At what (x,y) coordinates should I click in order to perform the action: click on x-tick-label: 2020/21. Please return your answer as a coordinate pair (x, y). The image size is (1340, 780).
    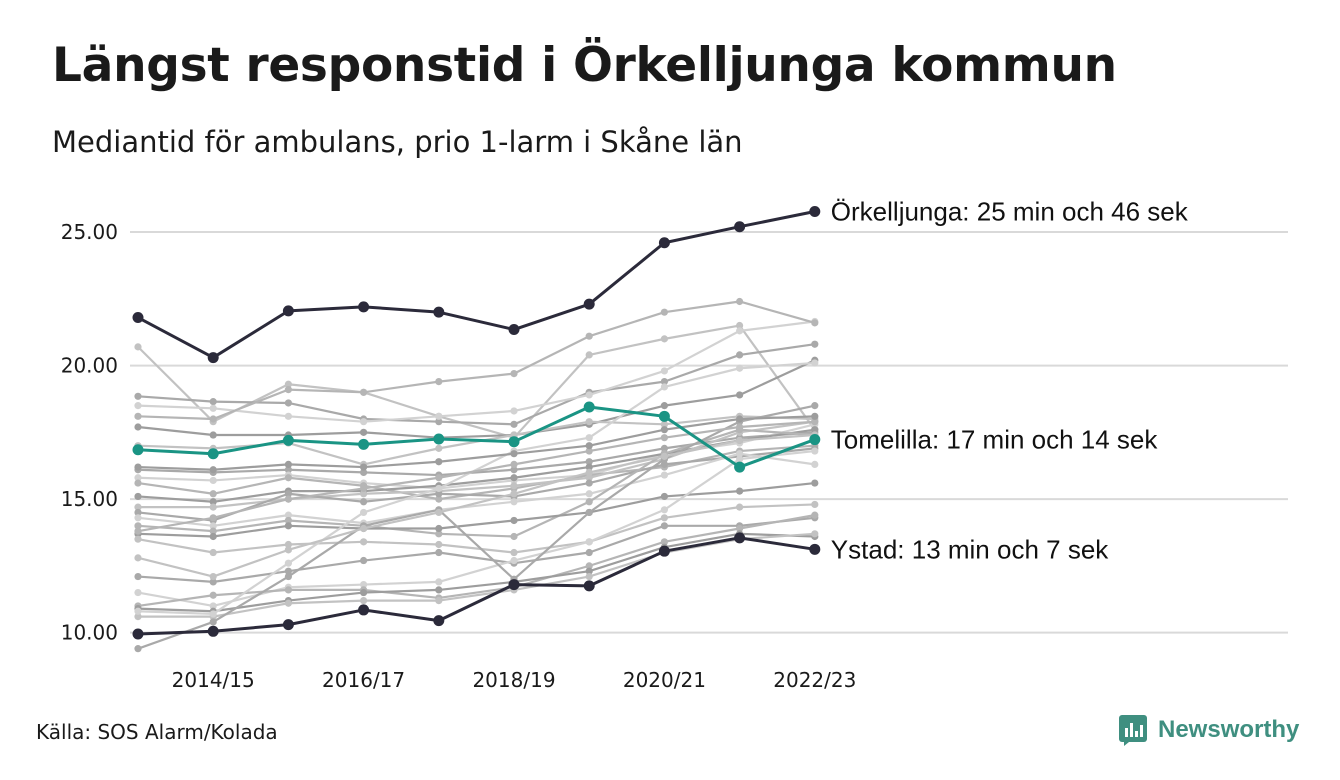
    Looking at the image, I should click on (664, 680).